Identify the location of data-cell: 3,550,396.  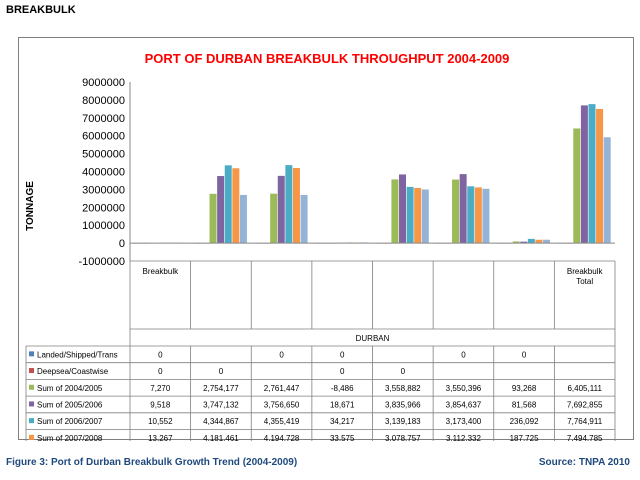
(464, 388).